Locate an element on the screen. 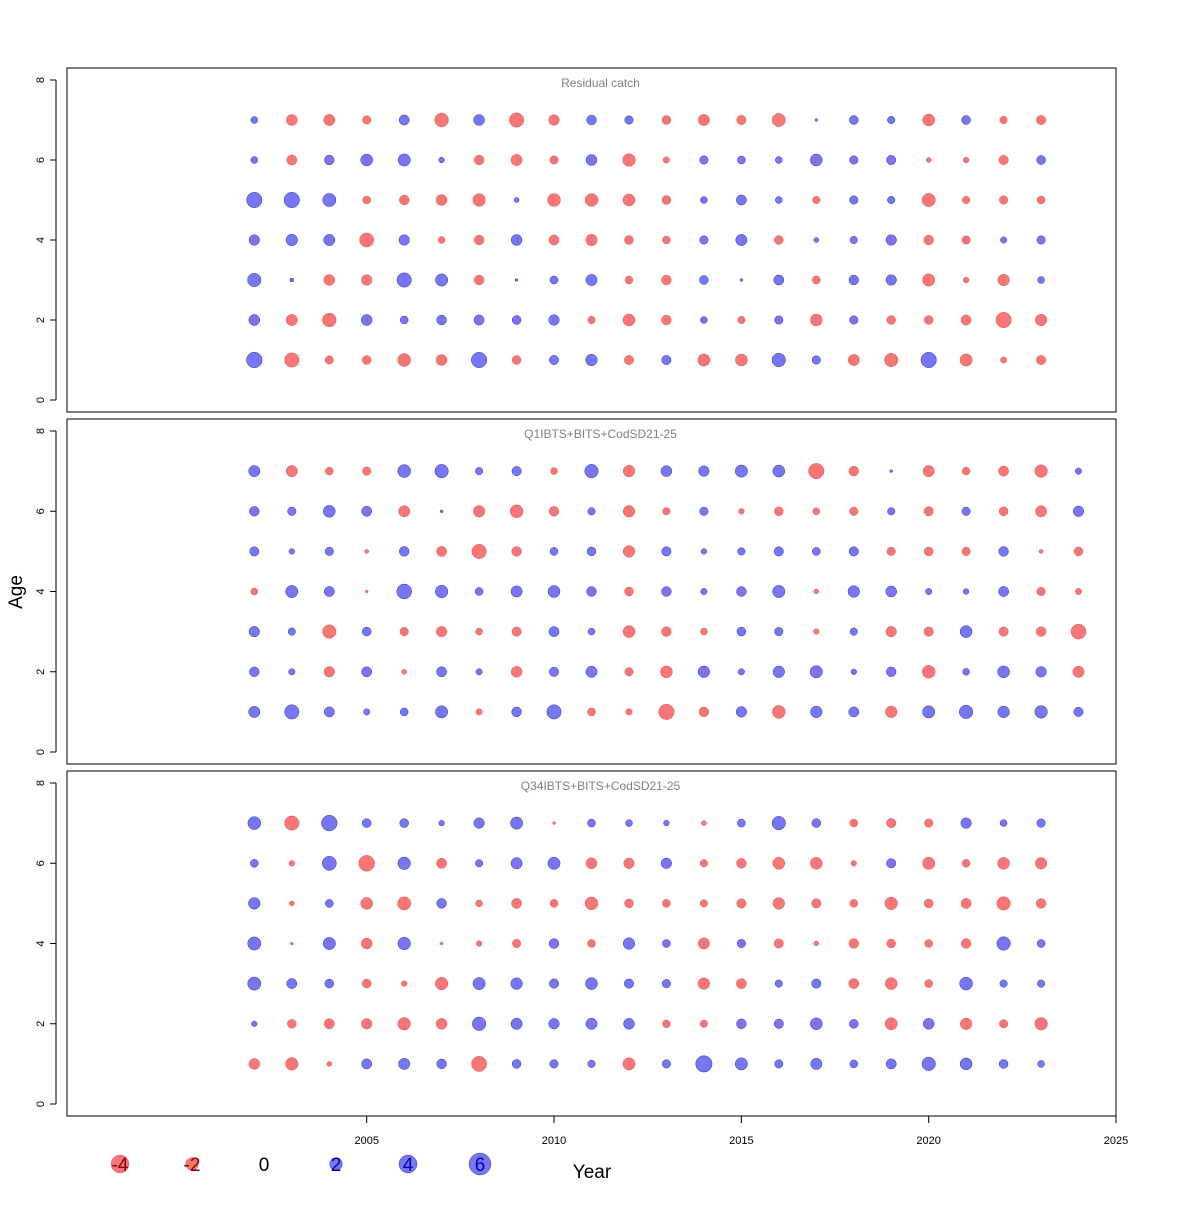 The width and height of the screenshot is (1200, 1205). legend-bubble is located at coordinates (120, 1164).